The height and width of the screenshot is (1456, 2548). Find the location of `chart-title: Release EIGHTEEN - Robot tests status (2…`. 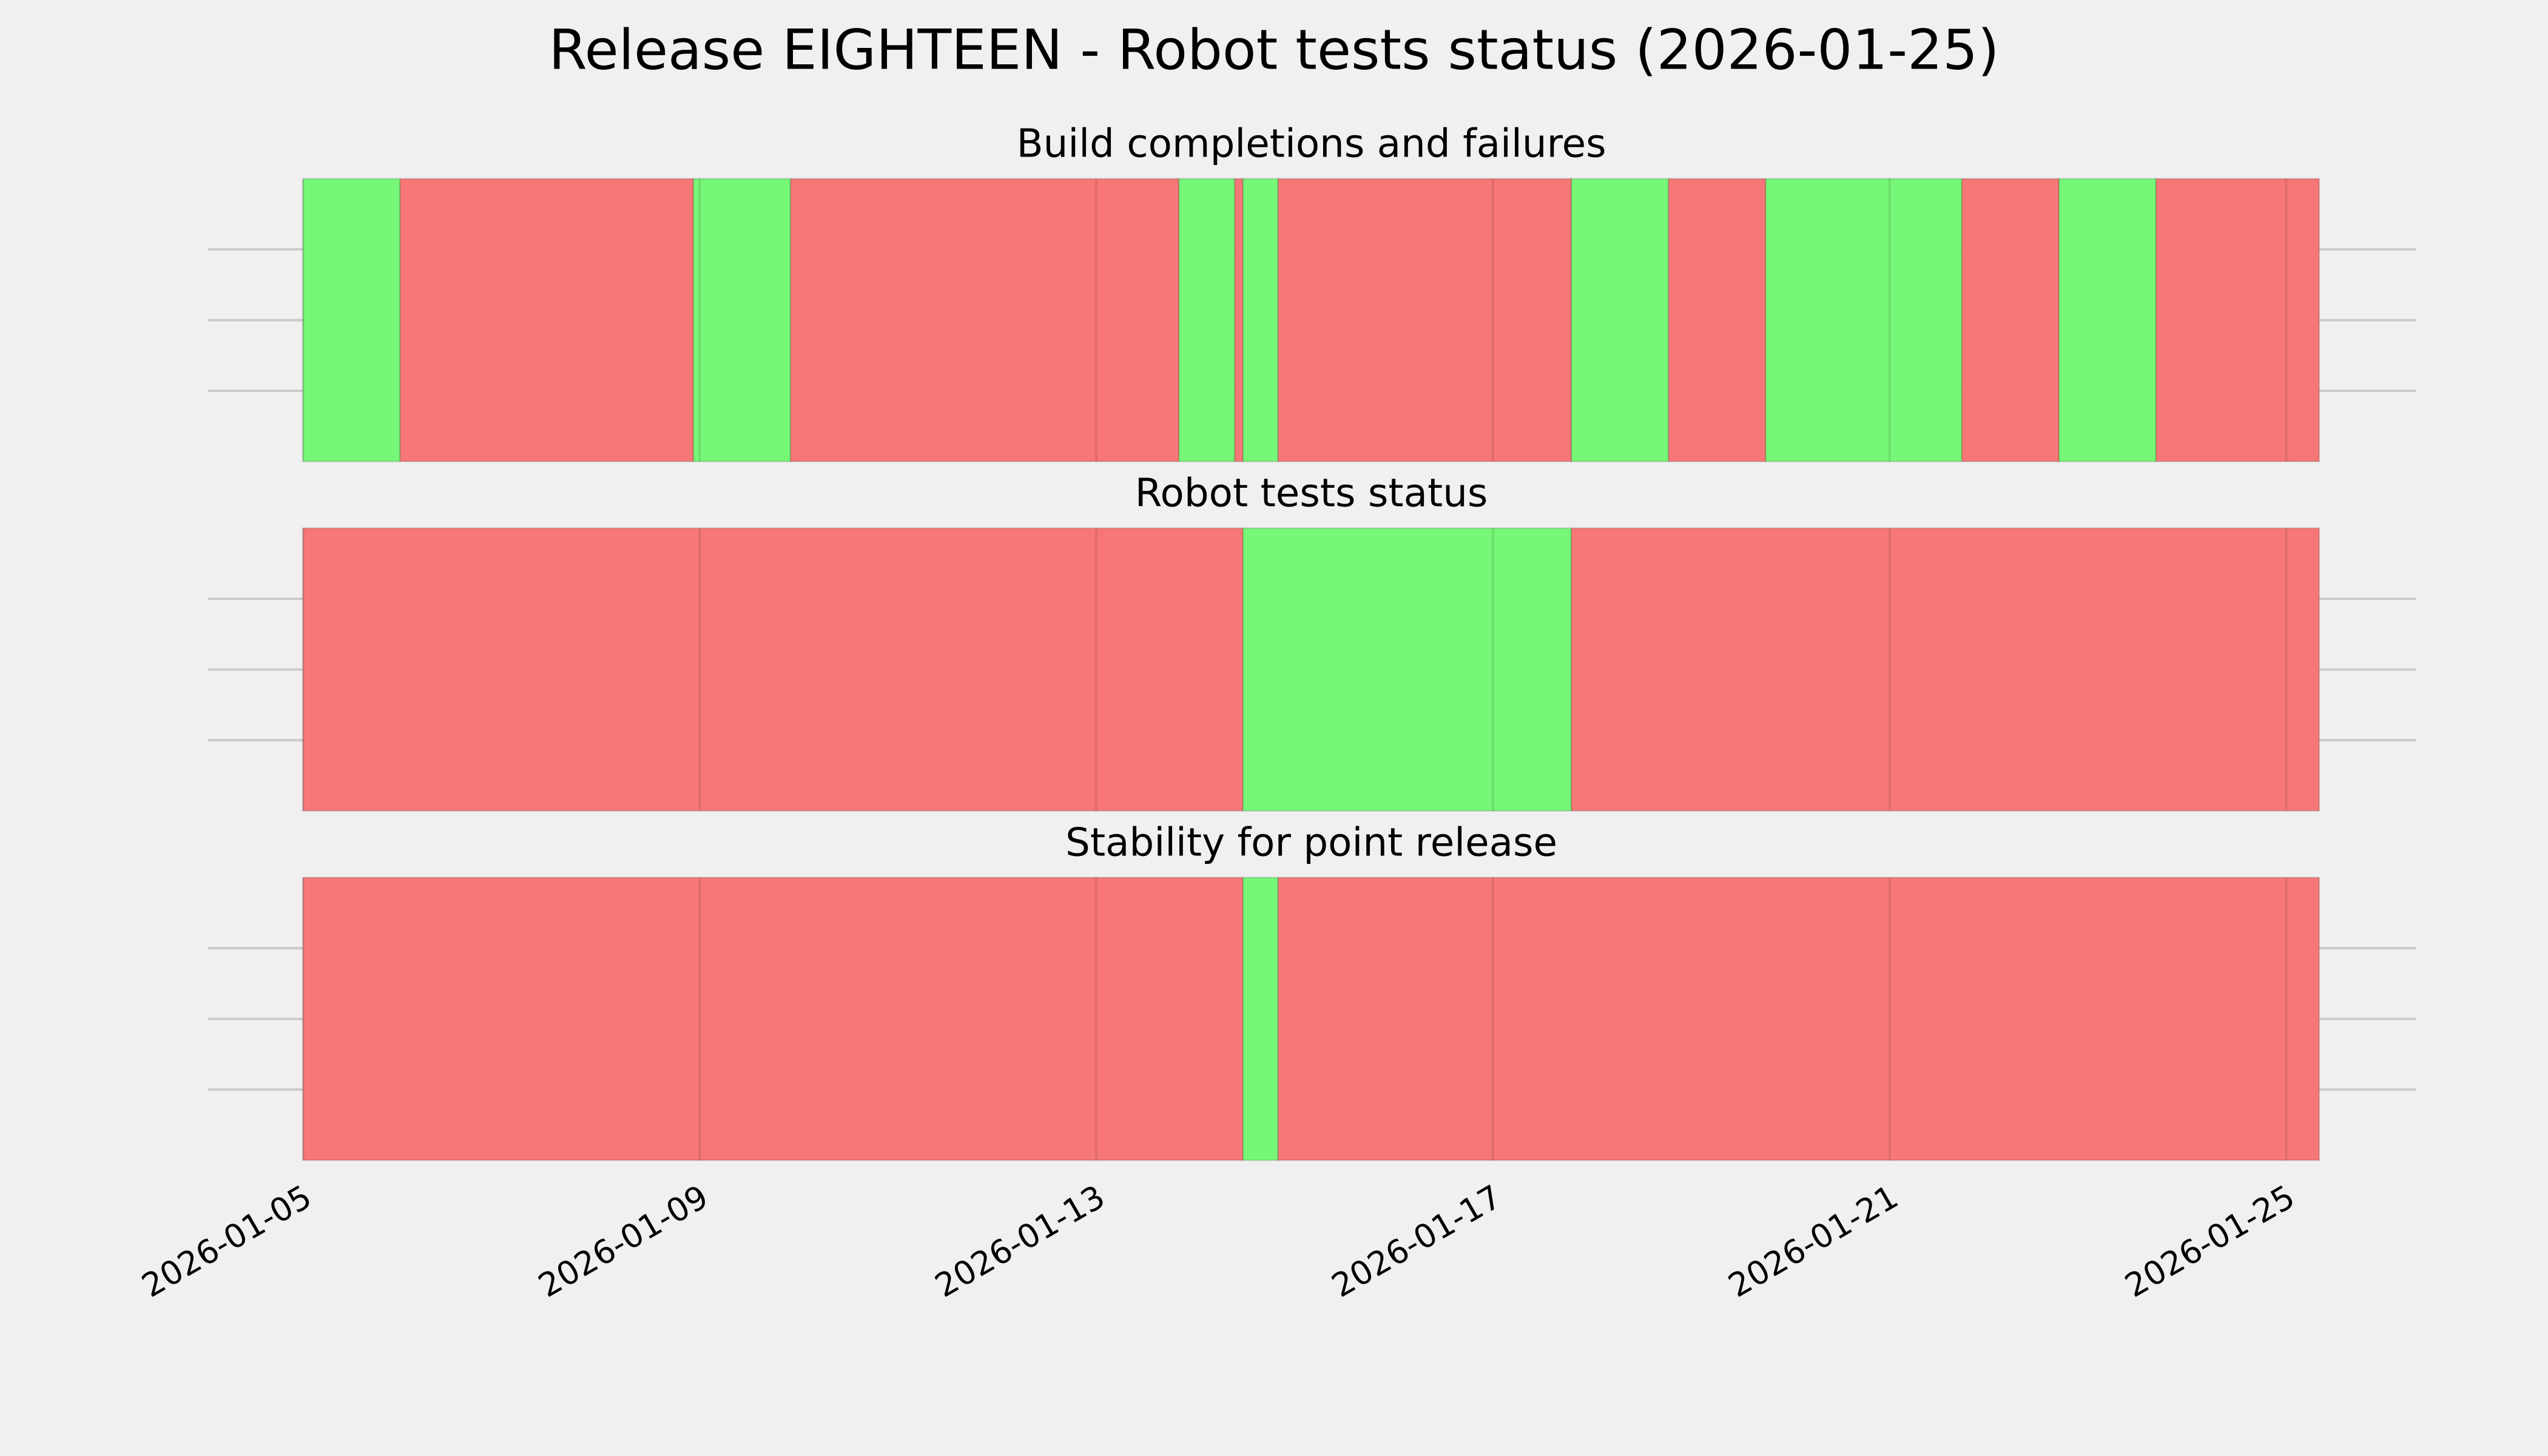

chart-title: Release EIGHTEEN - Robot tests status (2… is located at coordinates (1273, 50).